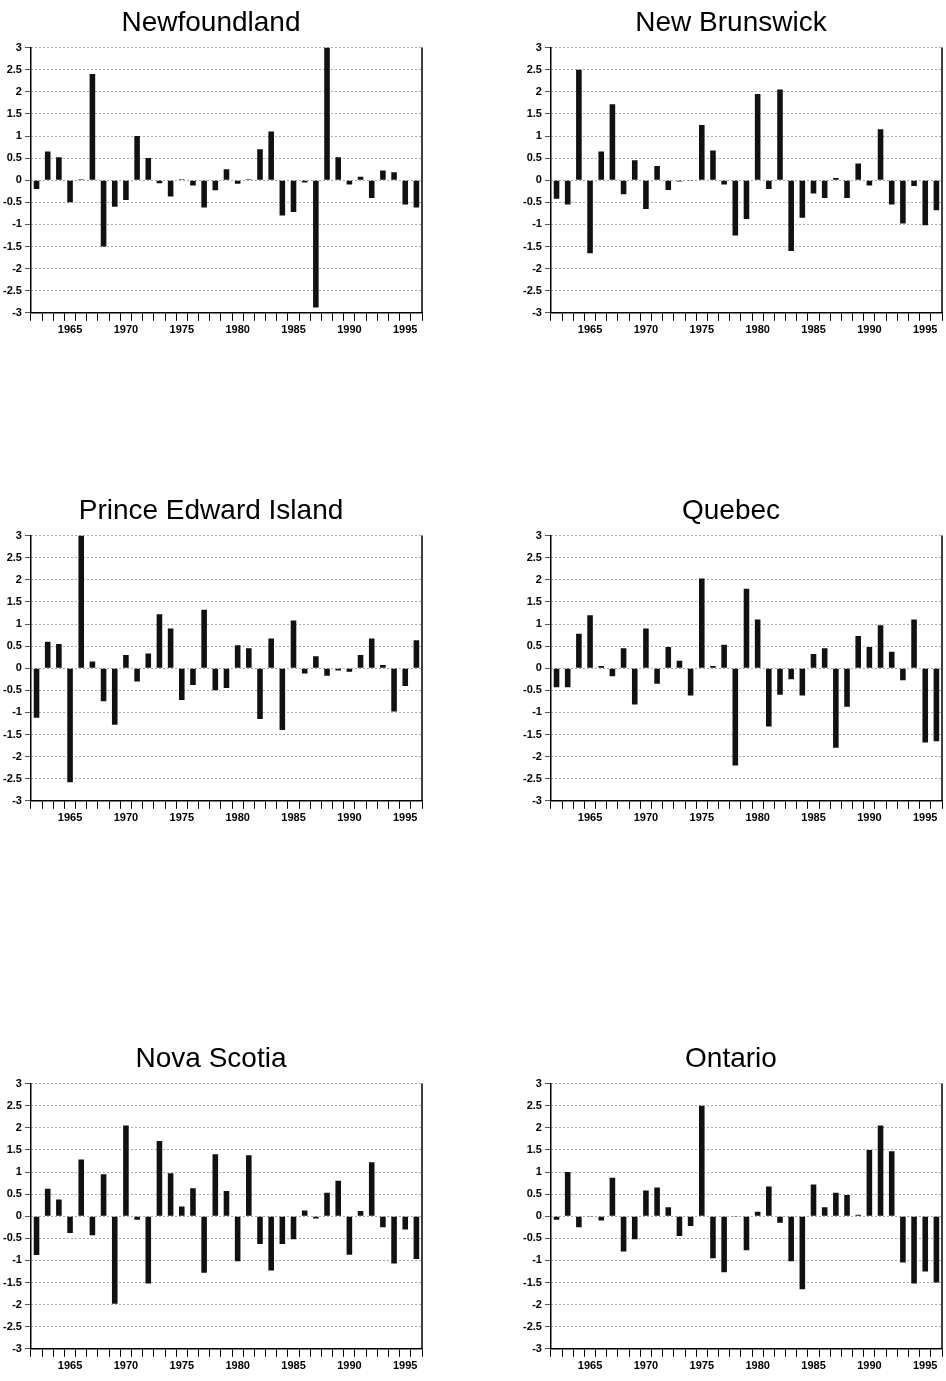 This screenshot has height=1381, width=946. I want to click on x-tick-label: 1975, so click(182, 329).